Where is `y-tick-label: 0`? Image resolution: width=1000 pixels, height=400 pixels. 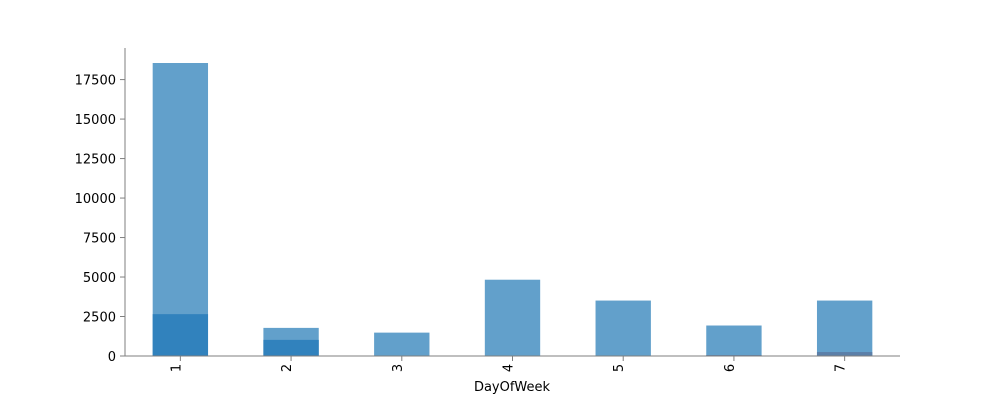 y-tick-label: 0 is located at coordinates (112, 357).